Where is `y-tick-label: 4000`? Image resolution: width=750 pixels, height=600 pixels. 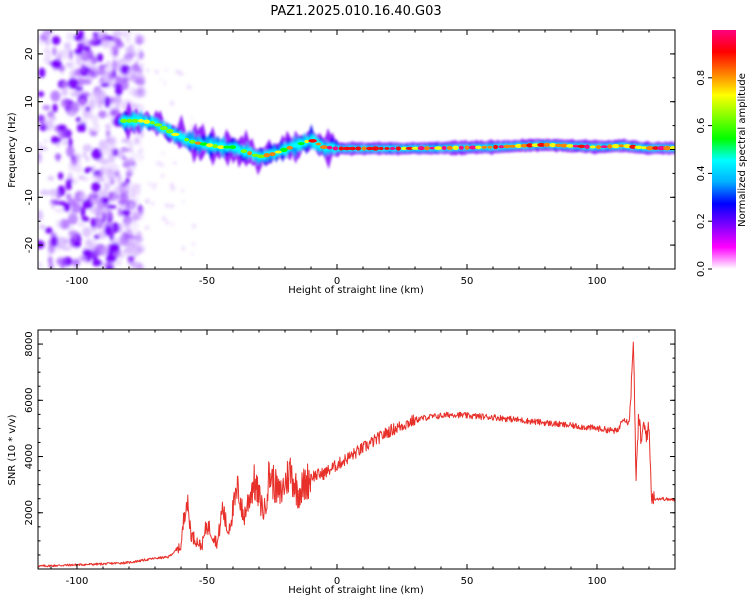 y-tick-label: 4000 is located at coordinates (29, 456).